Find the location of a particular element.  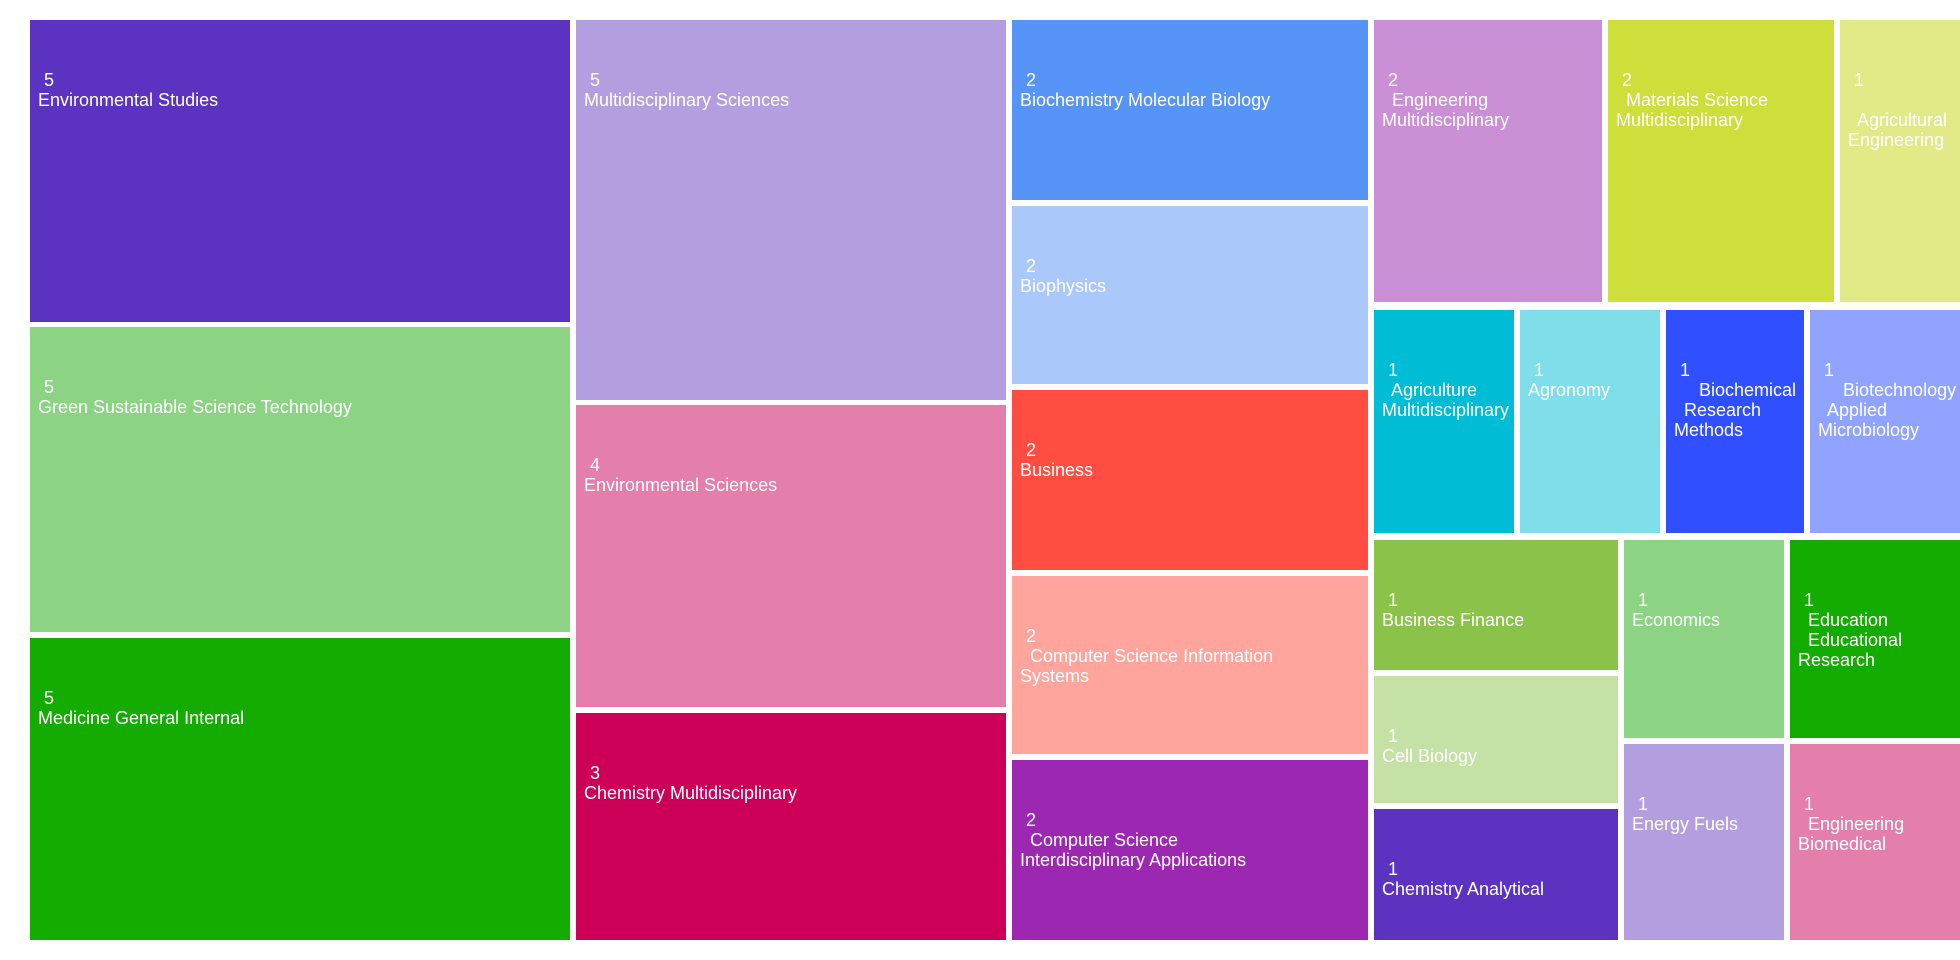

treemap-cell: 1 Education Educational Research is located at coordinates (1875, 639).